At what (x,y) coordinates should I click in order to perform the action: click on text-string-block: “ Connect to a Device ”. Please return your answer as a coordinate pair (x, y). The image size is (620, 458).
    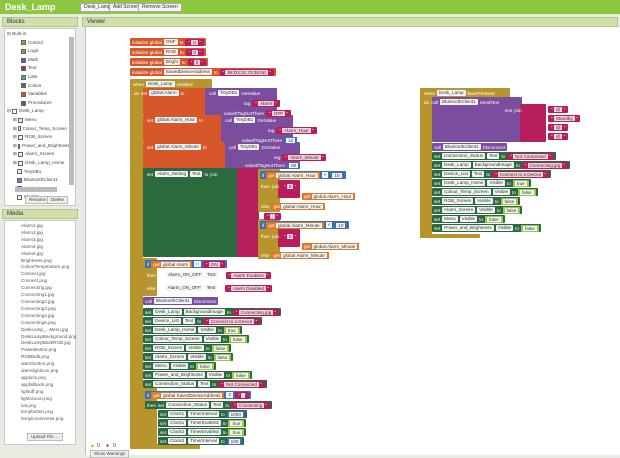
    Looking at the image, I should click on (521, 174).